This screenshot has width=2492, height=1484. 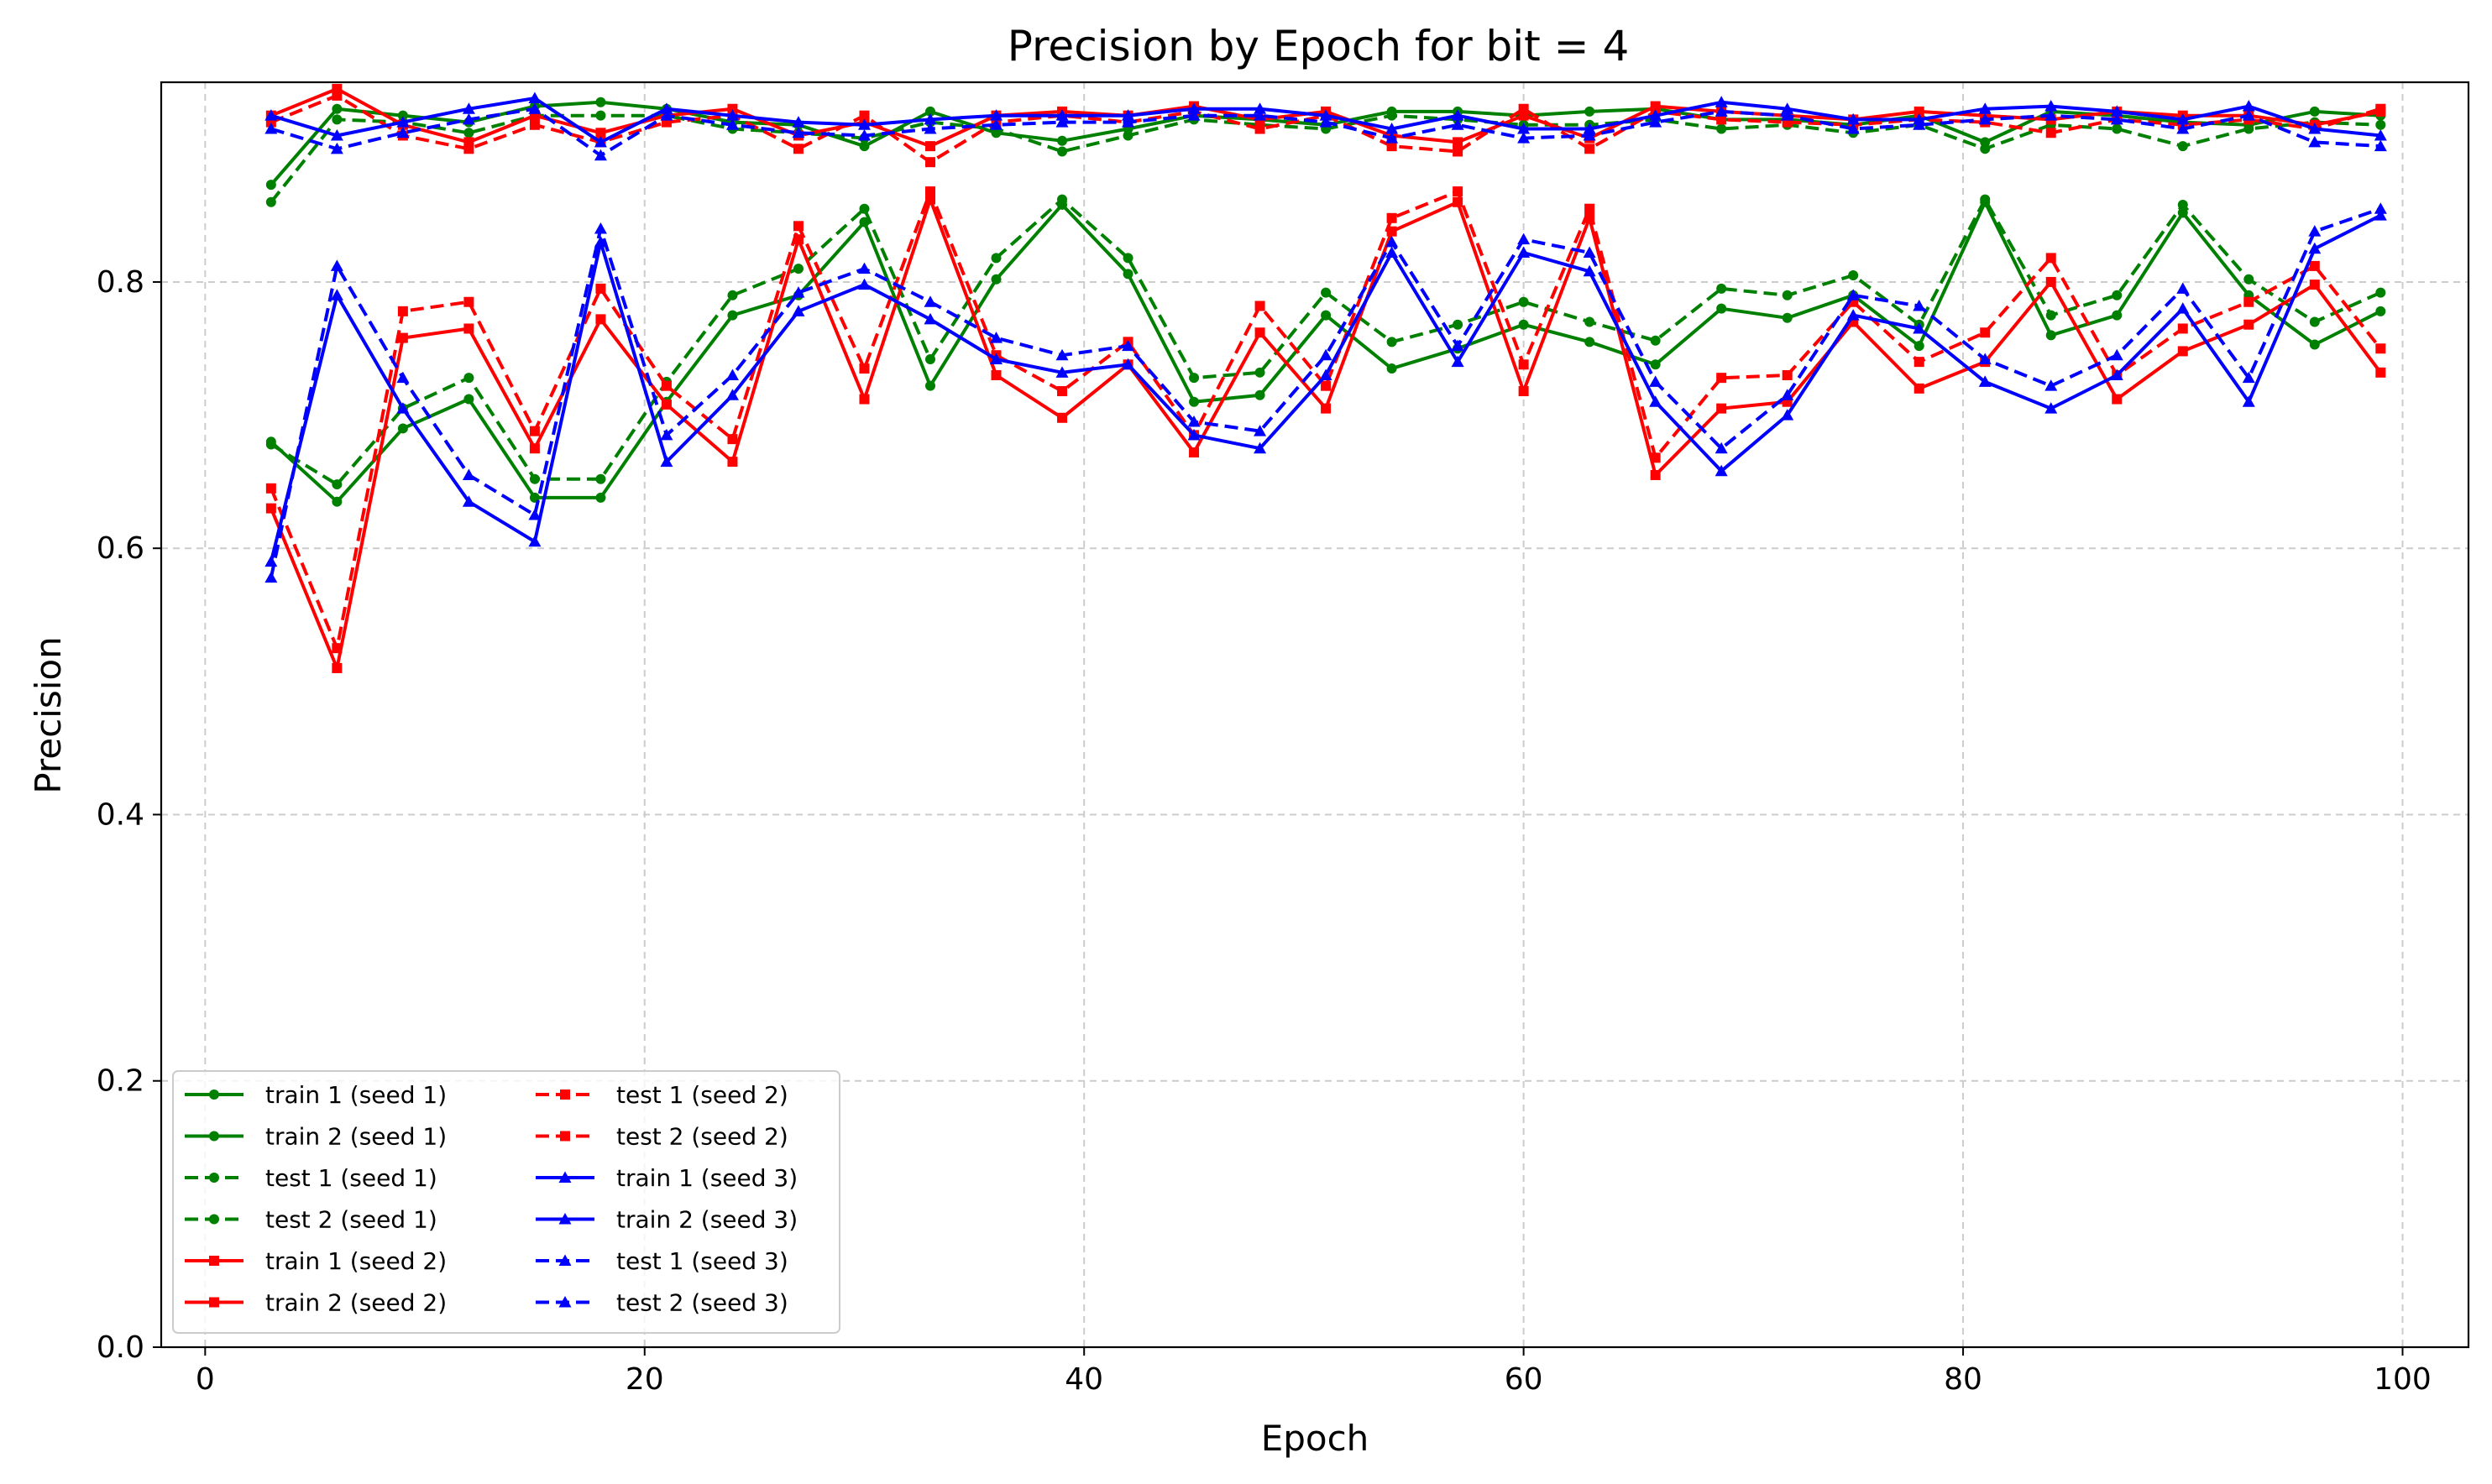 I want to click on legend-item: train 1 (seed 1), so click(x=316, y=1095).